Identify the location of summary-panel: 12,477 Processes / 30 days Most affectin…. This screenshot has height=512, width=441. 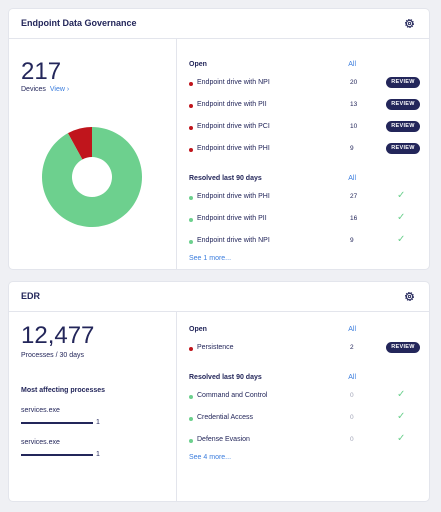
(93, 406).